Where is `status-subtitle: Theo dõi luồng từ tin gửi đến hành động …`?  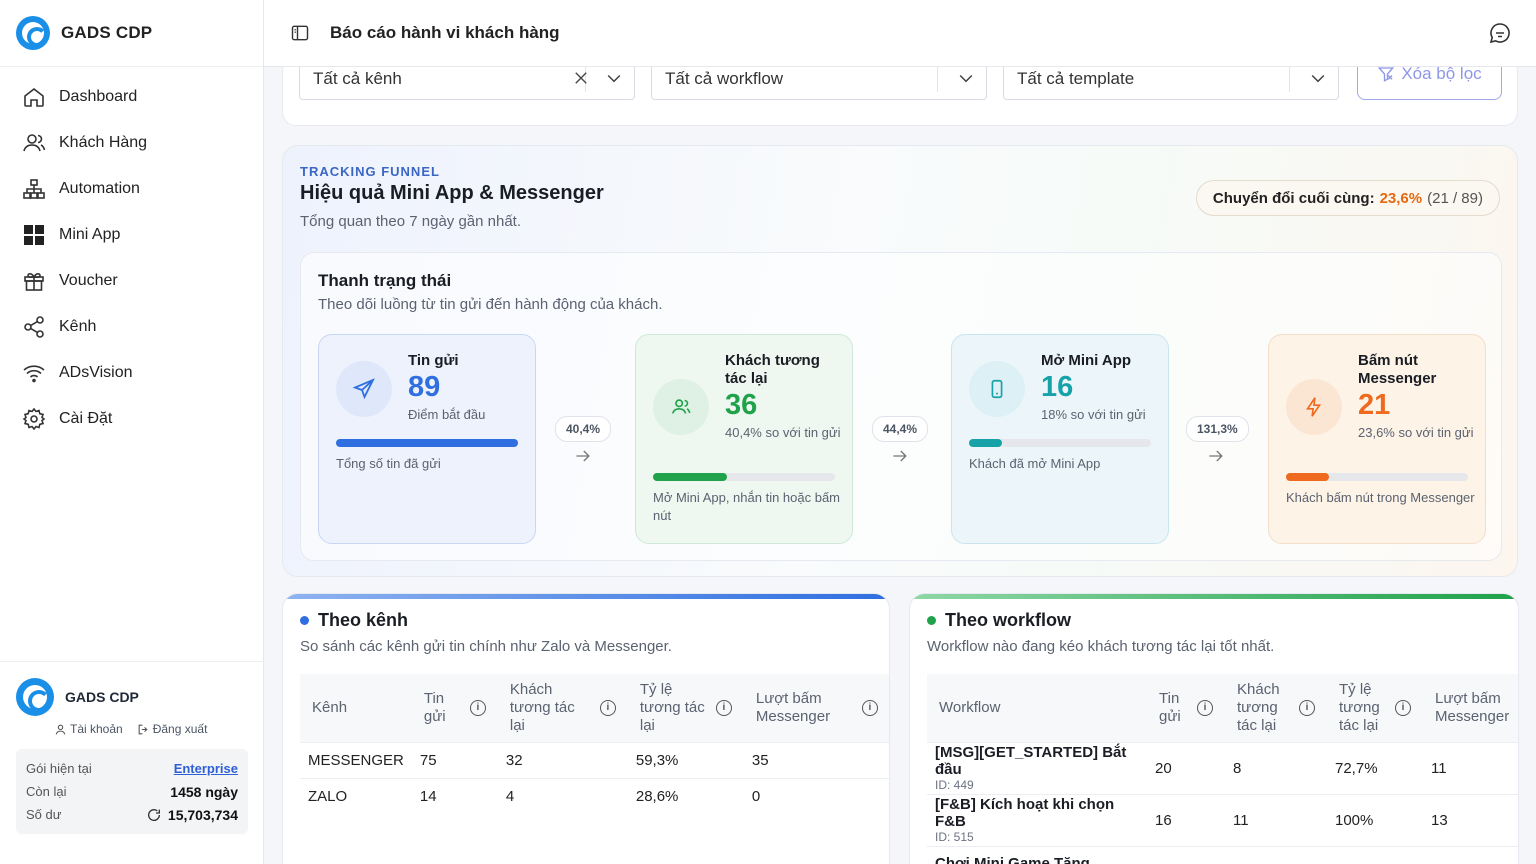 status-subtitle: Theo dõi luồng từ tin gửi đến hành động … is located at coordinates (490, 304).